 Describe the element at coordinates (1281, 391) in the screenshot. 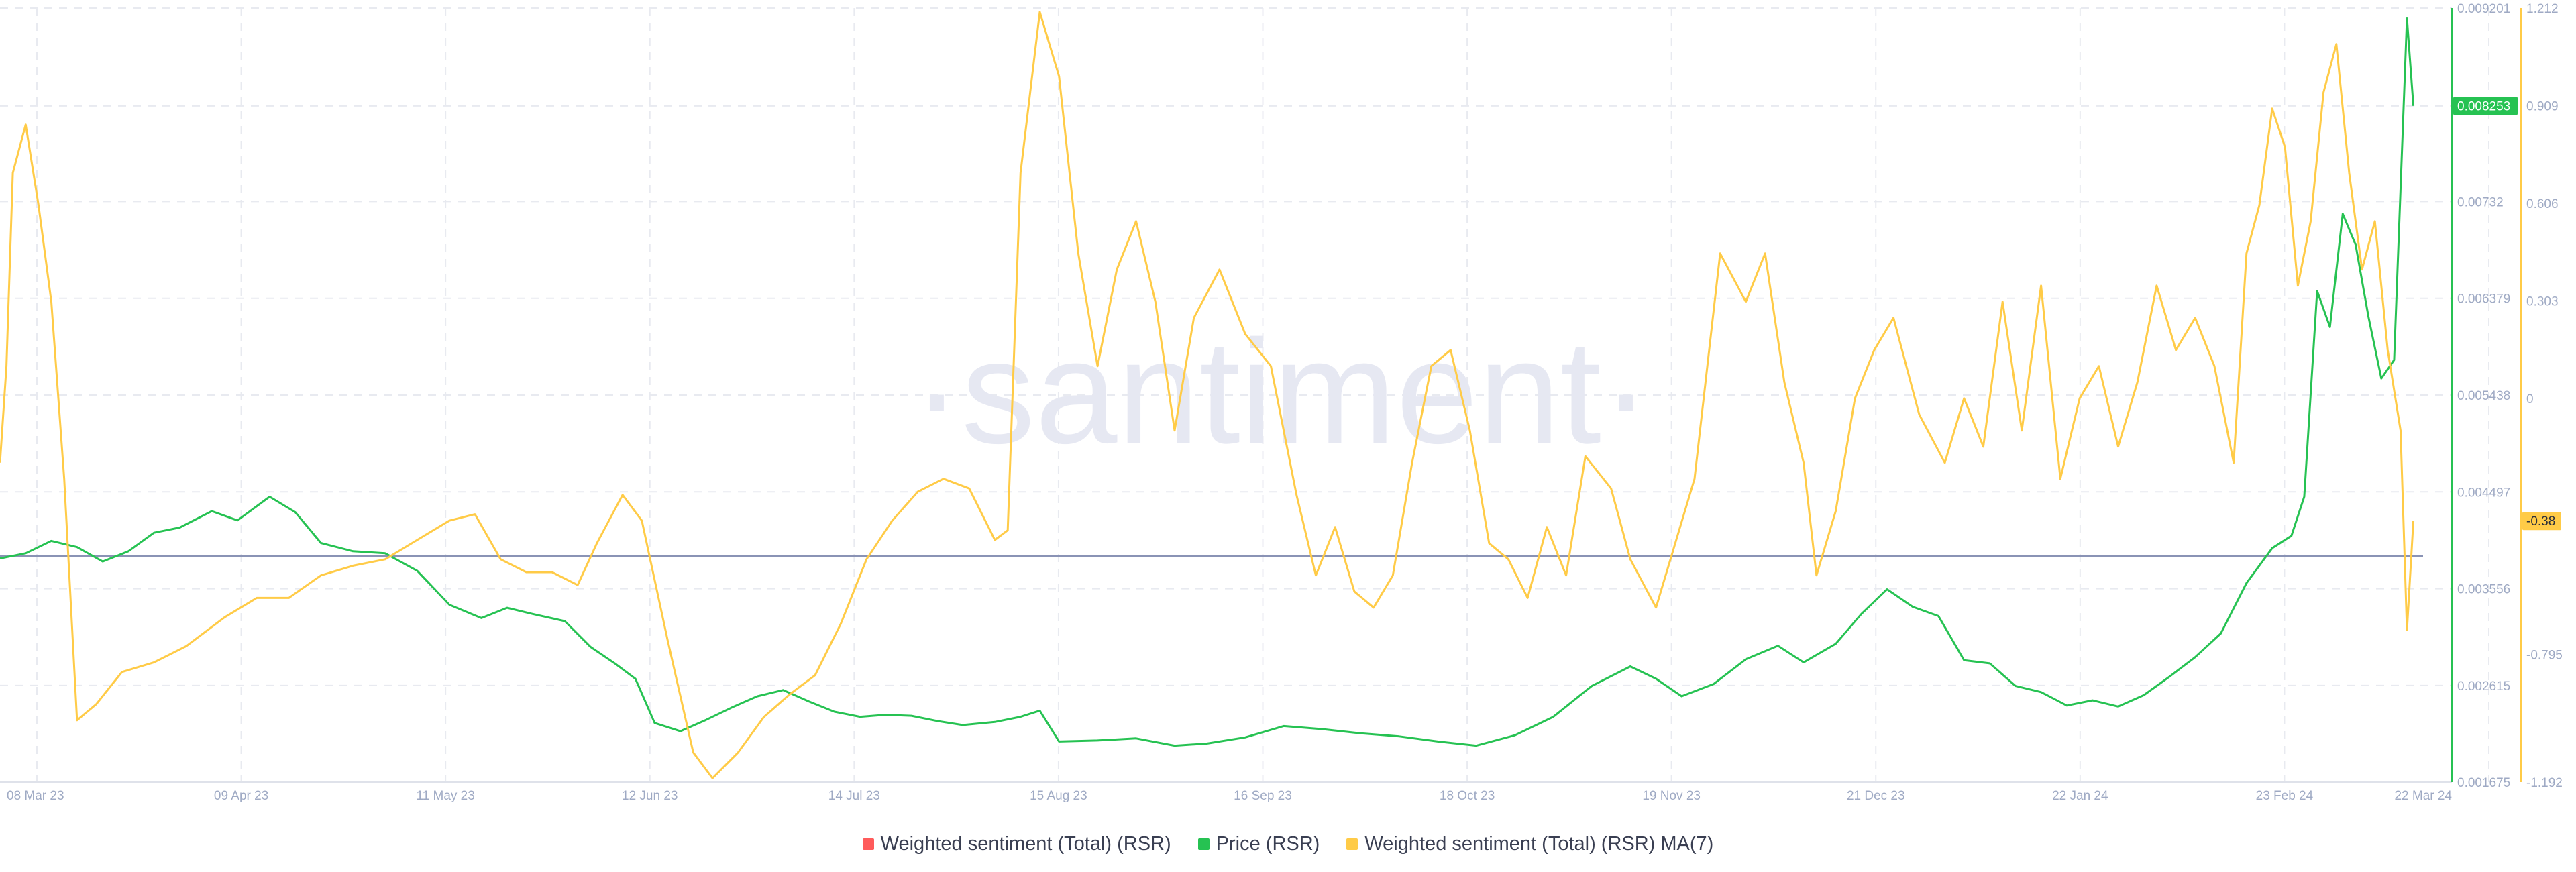

I see `santiment-watermark: ·santiment·` at that location.